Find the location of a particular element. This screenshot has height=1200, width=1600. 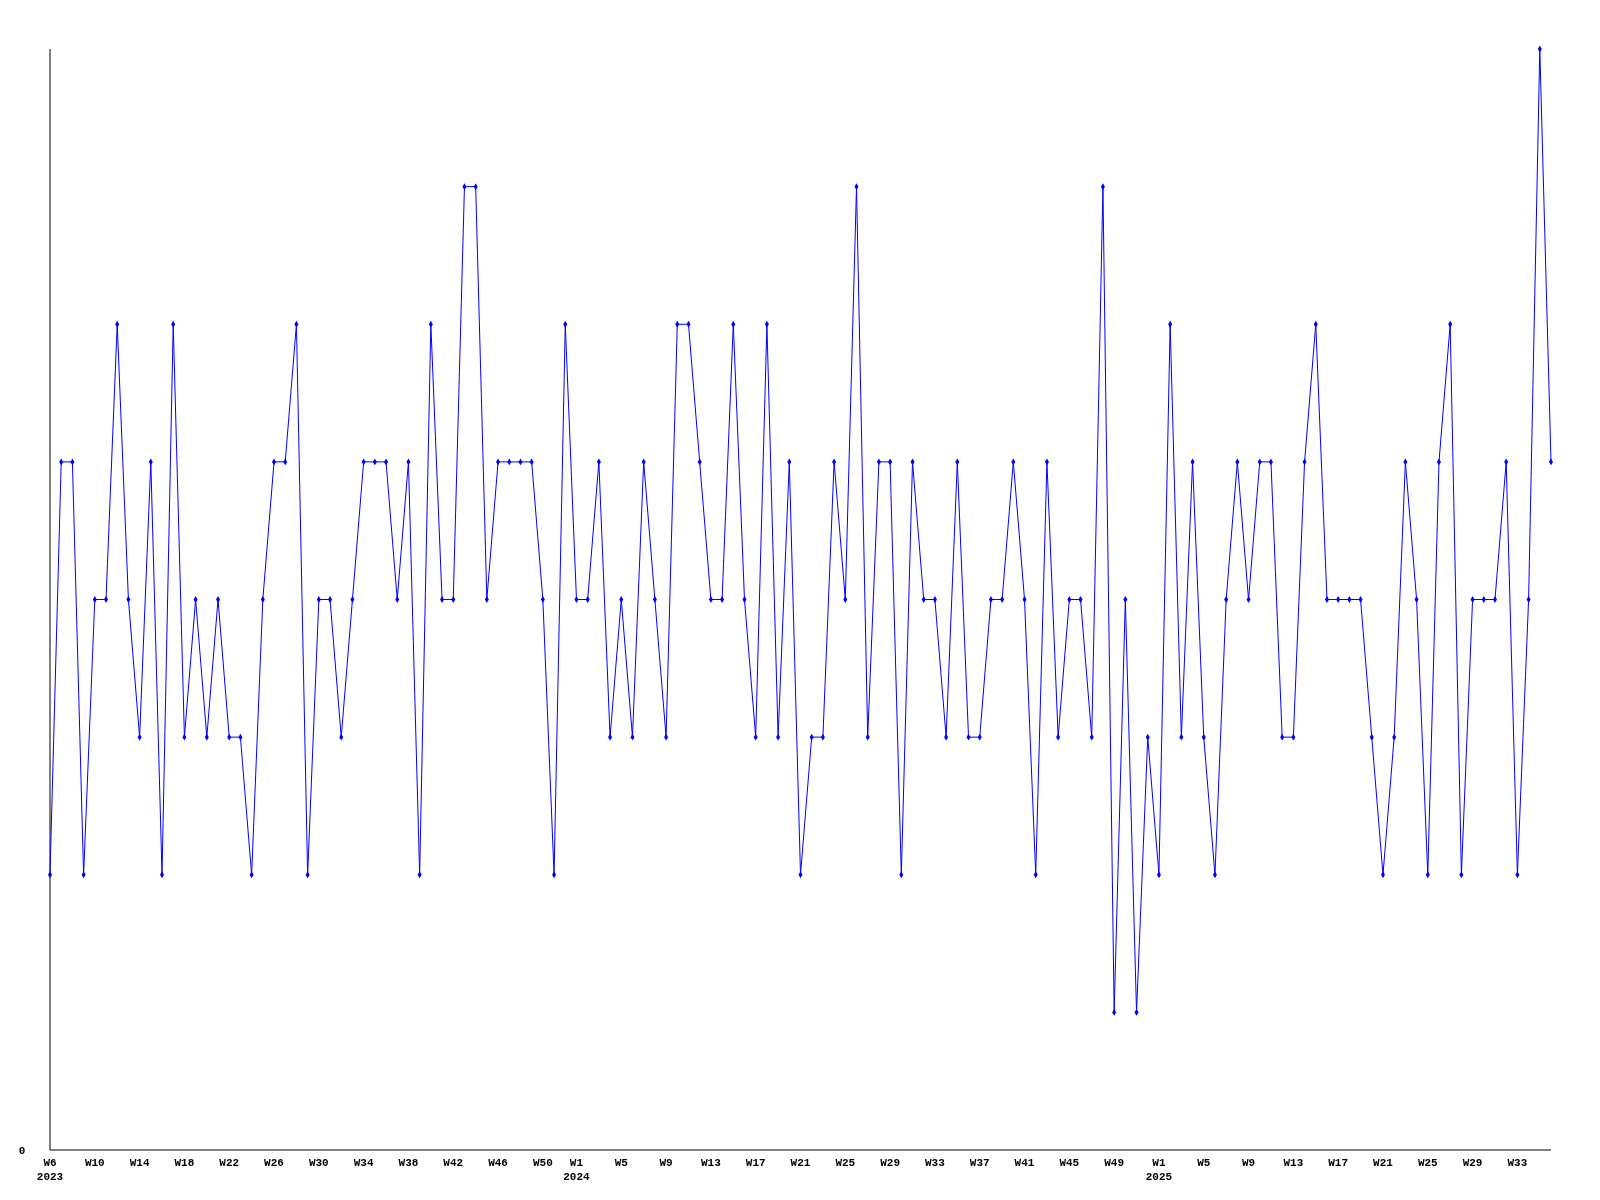

x-tick-label: W30 is located at coordinates (318, 1163).